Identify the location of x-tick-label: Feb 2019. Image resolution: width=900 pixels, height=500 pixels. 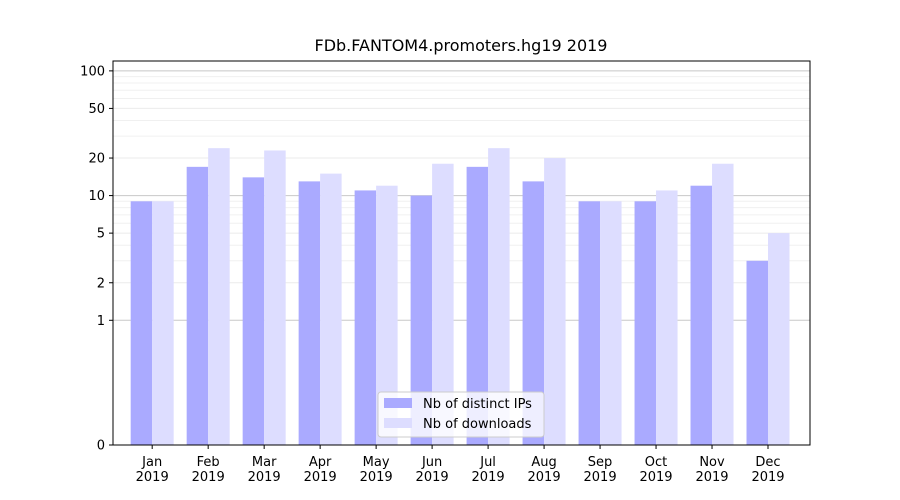
(208, 470).